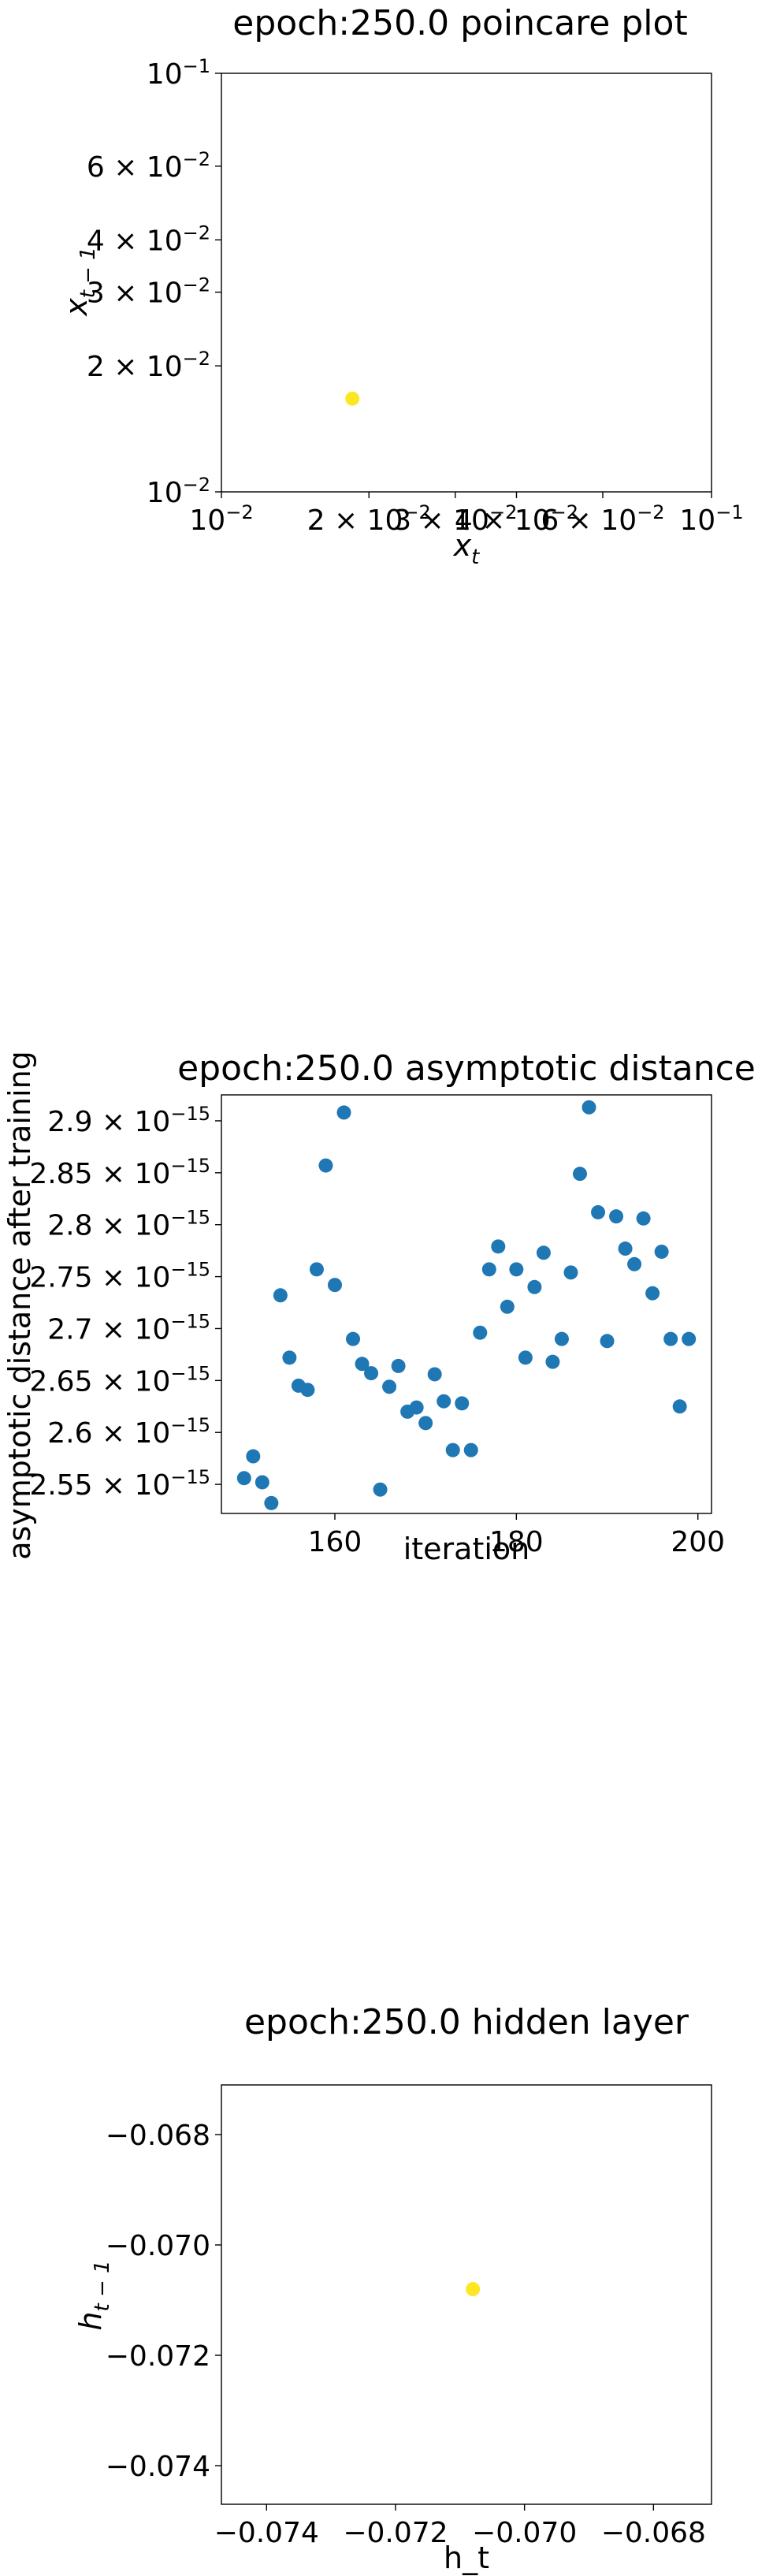  Describe the element at coordinates (19, 1305) in the screenshot. I see `asymptotic-distance-ylabel: asymptotic distance after training` at that location.